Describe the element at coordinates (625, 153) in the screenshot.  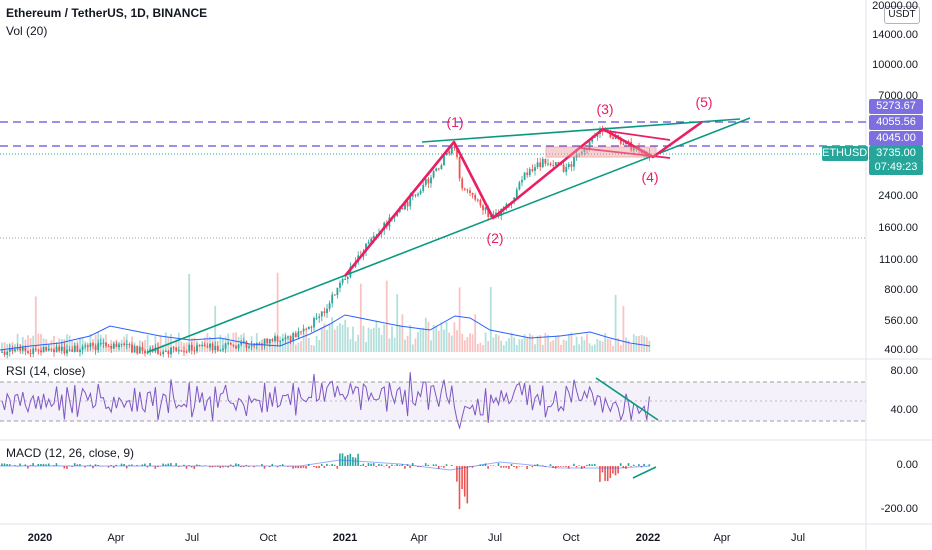
I see `triangle-lower-line` at that location.